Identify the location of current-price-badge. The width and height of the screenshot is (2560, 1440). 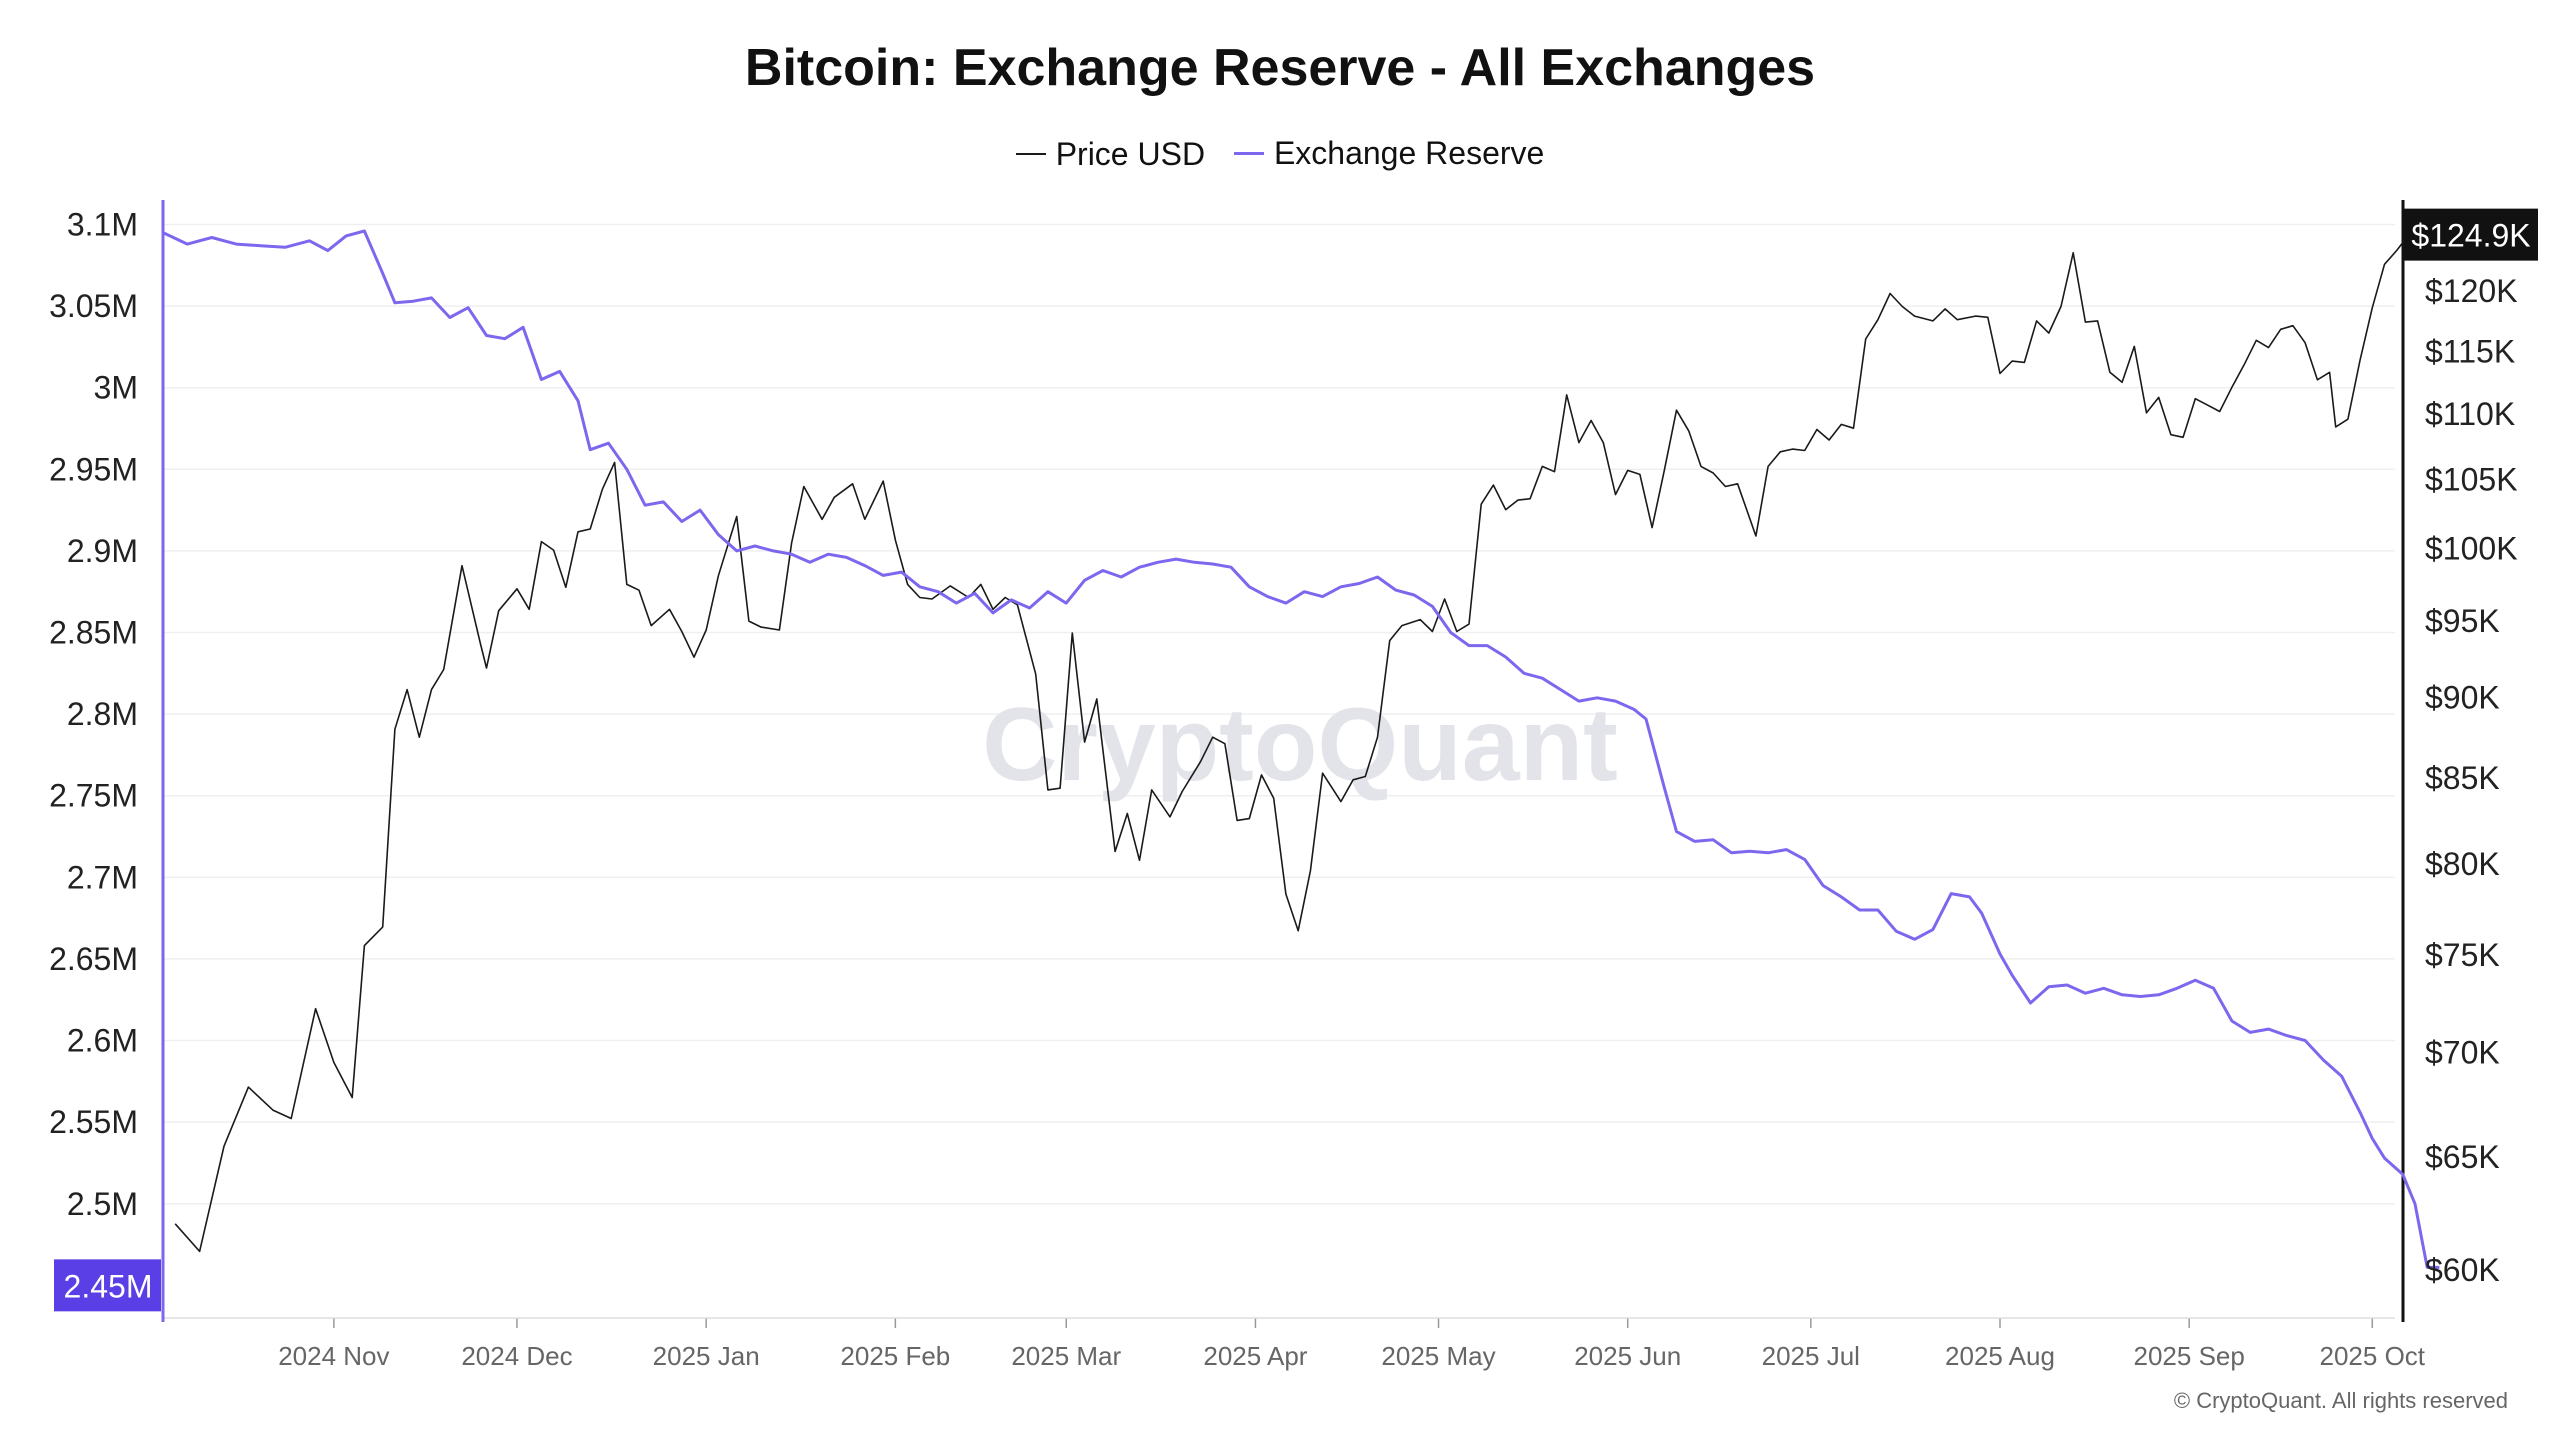
(2471, 234).